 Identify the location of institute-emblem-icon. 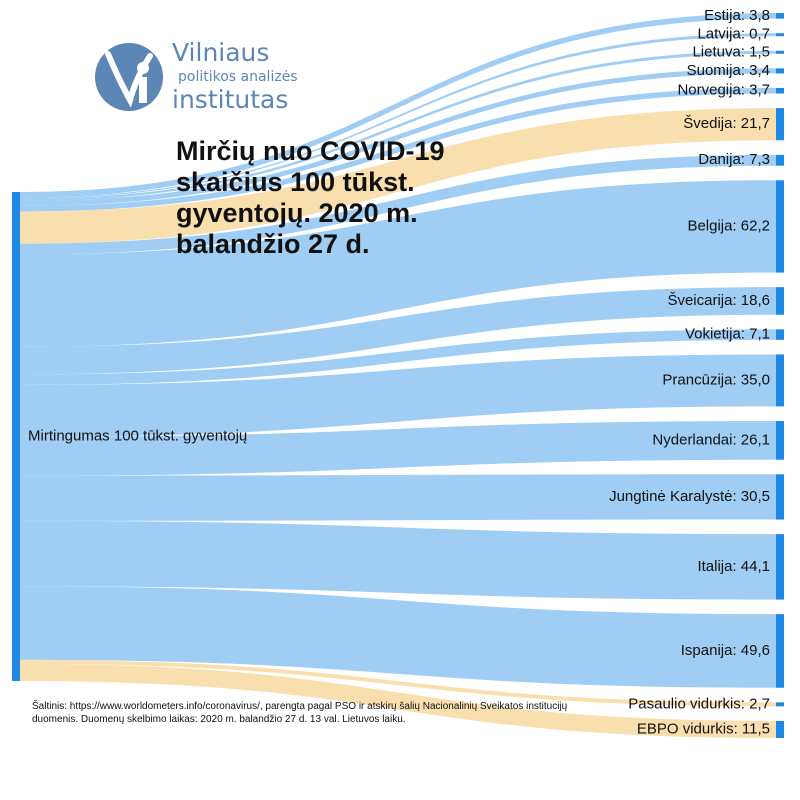
(129, 77).